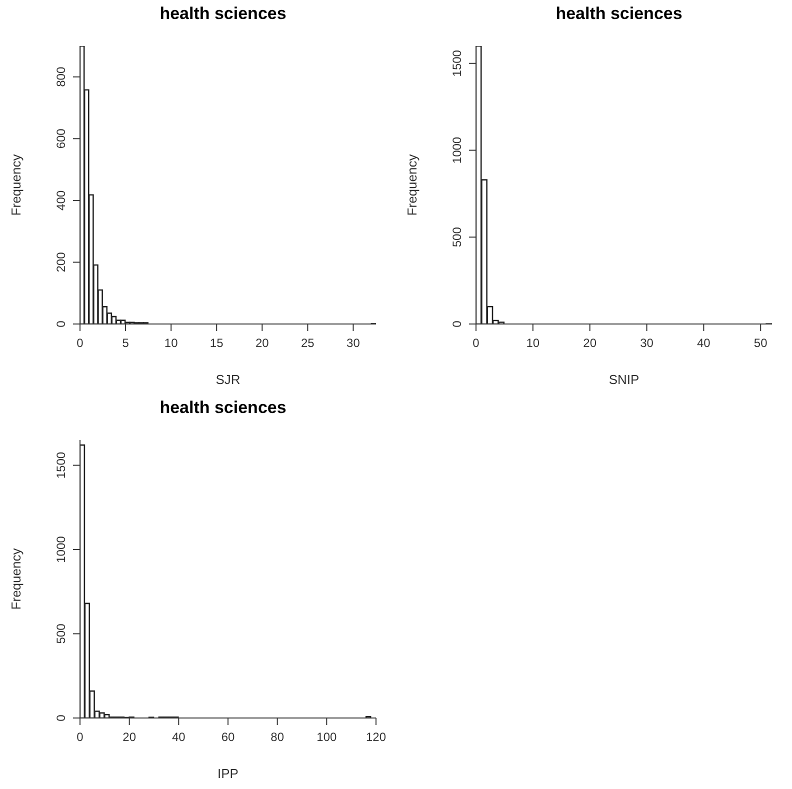 This screenshot has height=789, width=792. Describe the element at coordinates (308, 343) in the screenshot. I see `x-tick-label: 25` at that location.